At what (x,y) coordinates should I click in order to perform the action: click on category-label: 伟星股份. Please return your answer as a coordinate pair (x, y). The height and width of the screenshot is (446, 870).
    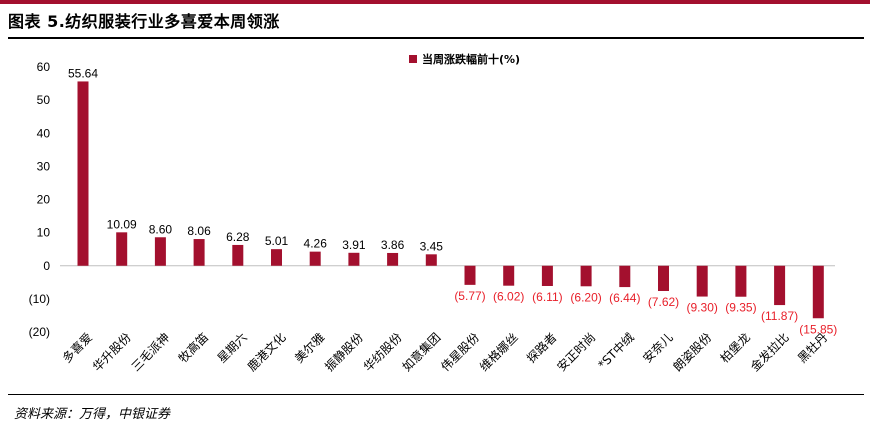
    Looking at the image, I should click on (460, 352).